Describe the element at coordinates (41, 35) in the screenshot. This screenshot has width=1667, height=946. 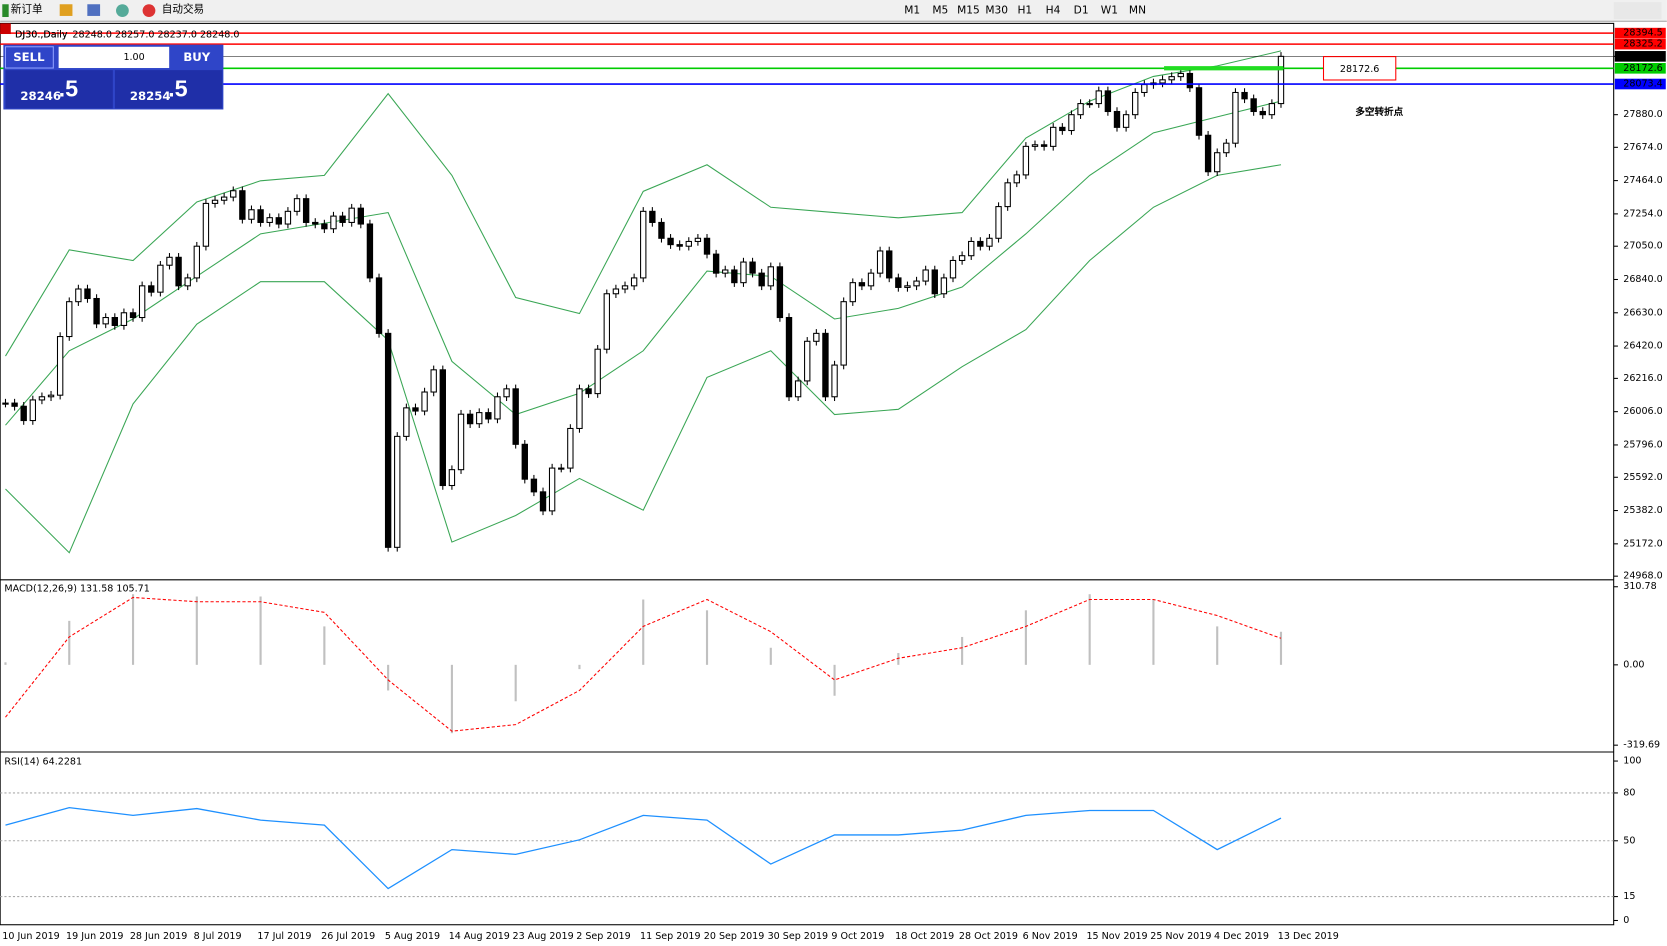
I see `panel-title: DJ30.,Daily` at that location.